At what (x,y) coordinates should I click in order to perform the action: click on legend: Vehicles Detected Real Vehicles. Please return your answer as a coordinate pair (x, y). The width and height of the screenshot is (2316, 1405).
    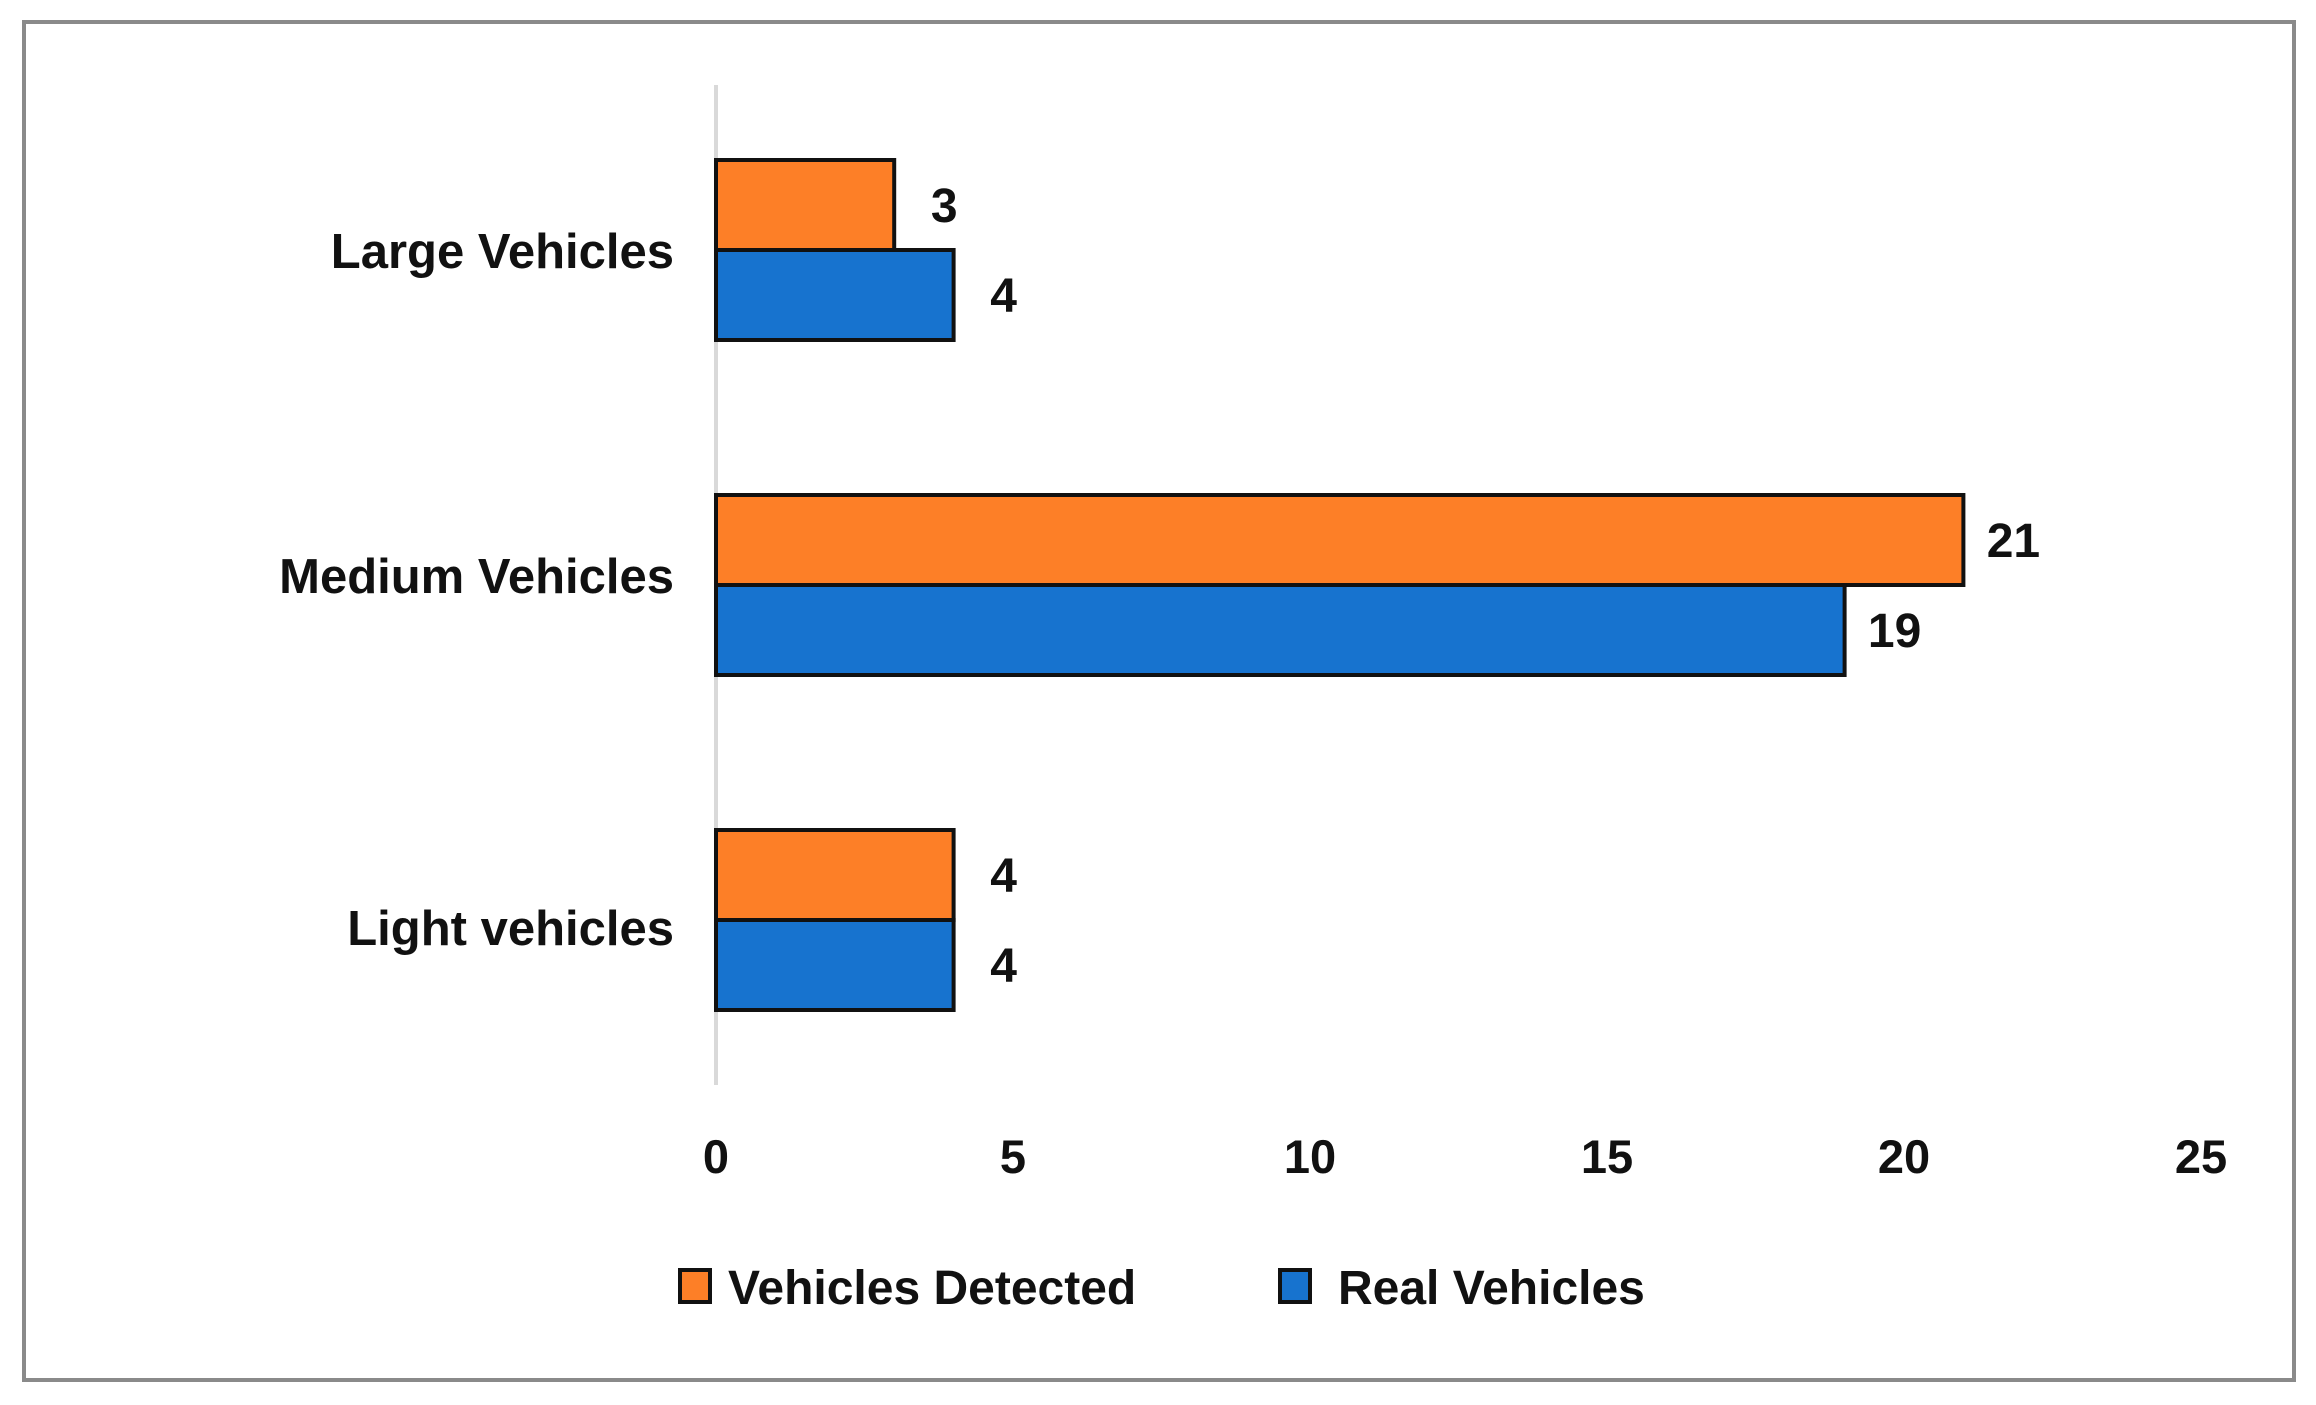
    Looking at the image, I should click on (1161, 1288).